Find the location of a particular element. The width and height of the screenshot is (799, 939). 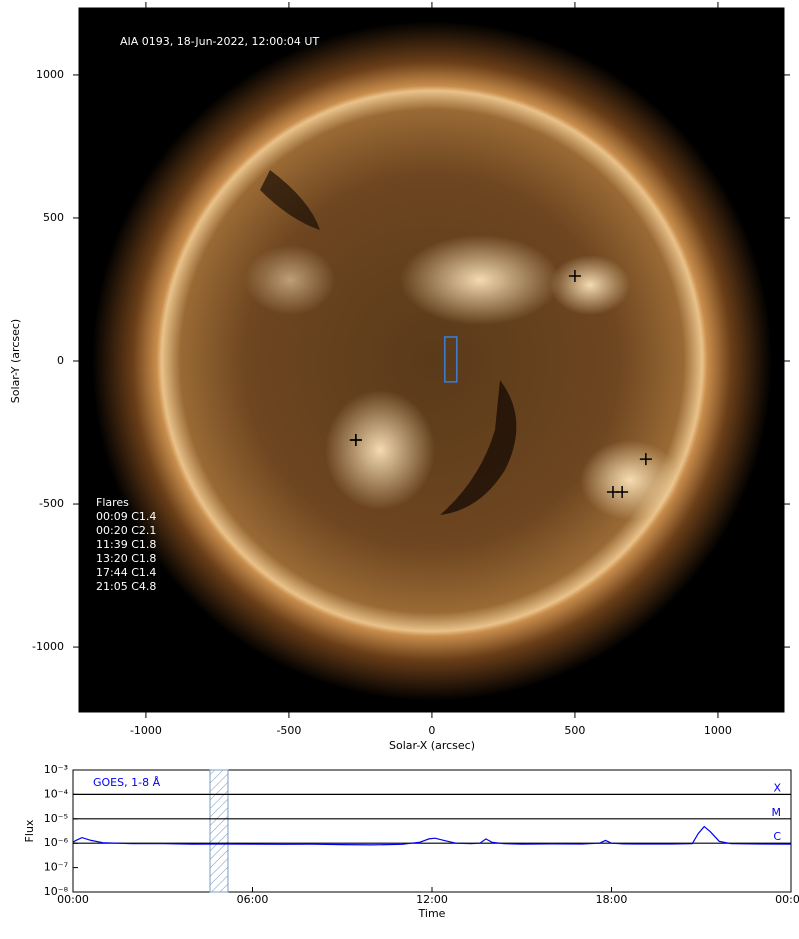

x-tick-label: -1000 is located at coordinates (146, 730).